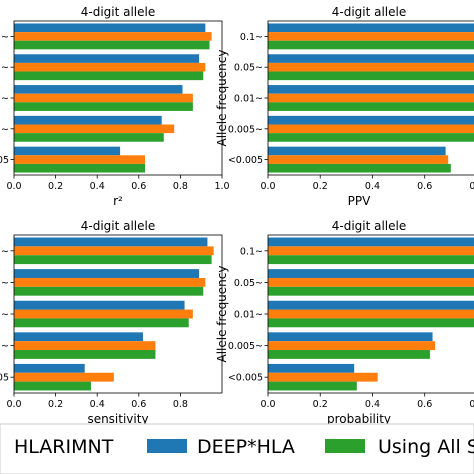  I want to click on legend: HLARIMNT DEEP*HLA Using All S, so click(237, 448).